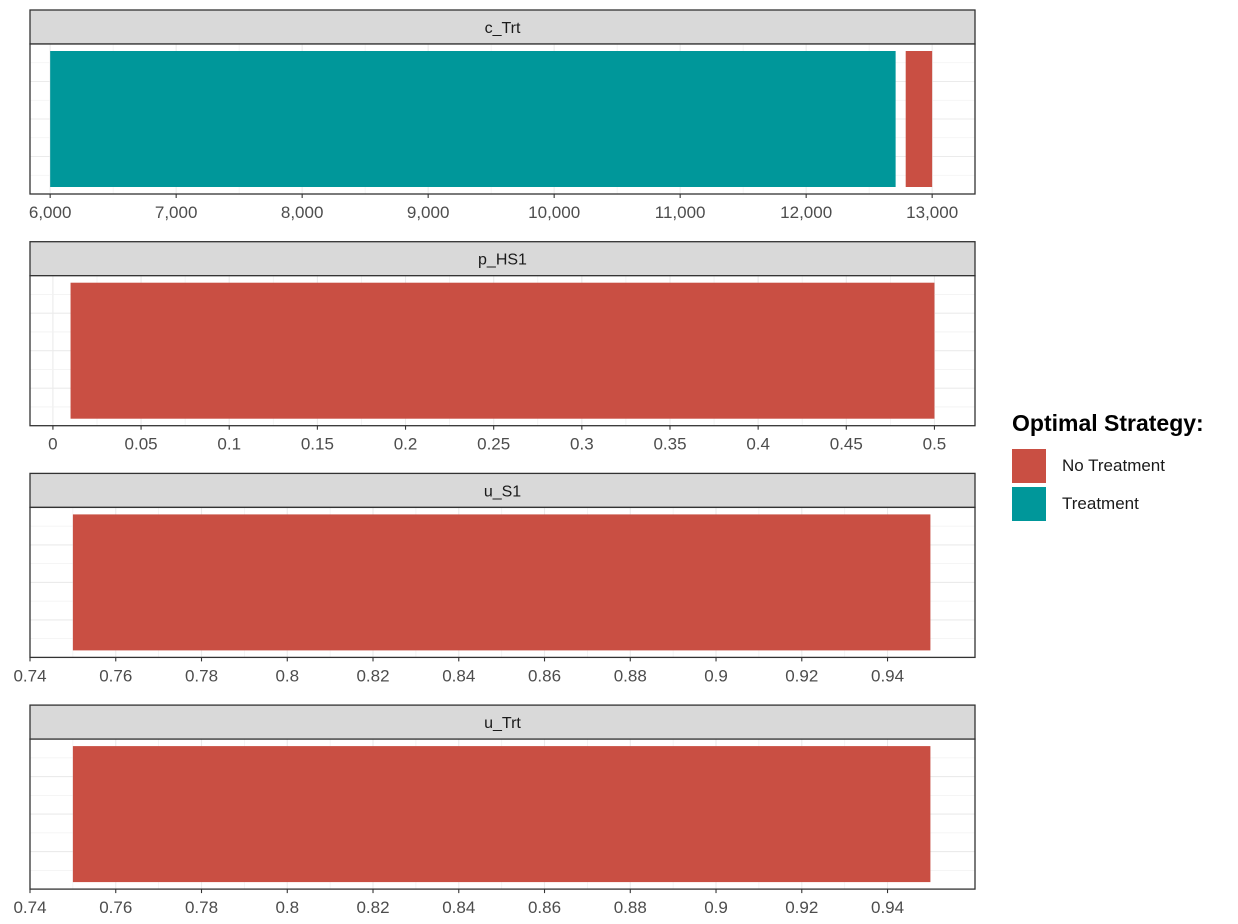 The width and height of the screenshot is (1238, 924). Describe the element at coordinates (1100, 503) in the screenshot. I see `legend-label-treatment: Treatment` at that location.